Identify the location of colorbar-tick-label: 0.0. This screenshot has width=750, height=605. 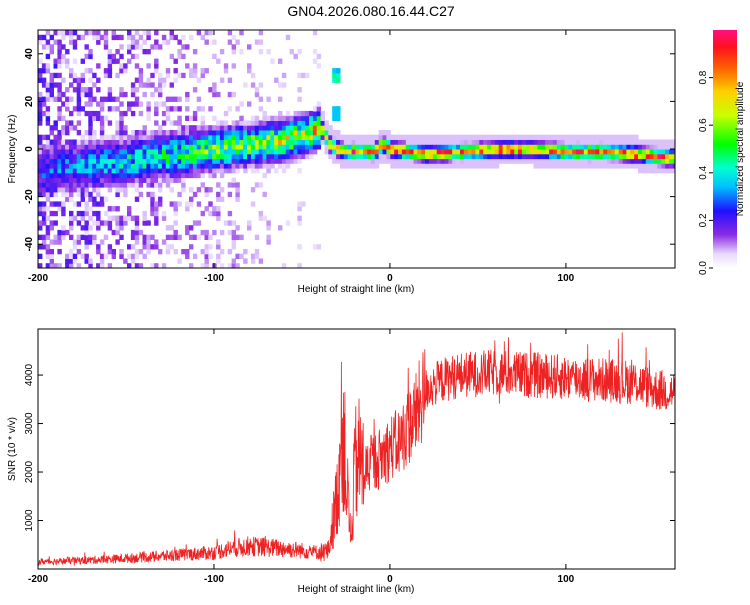
(703, 268).